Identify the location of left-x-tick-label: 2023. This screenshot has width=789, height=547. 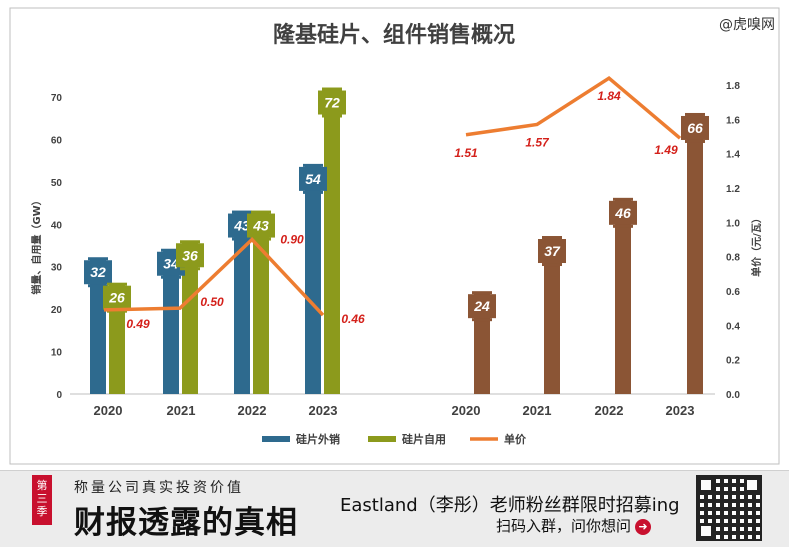
(323, 410).